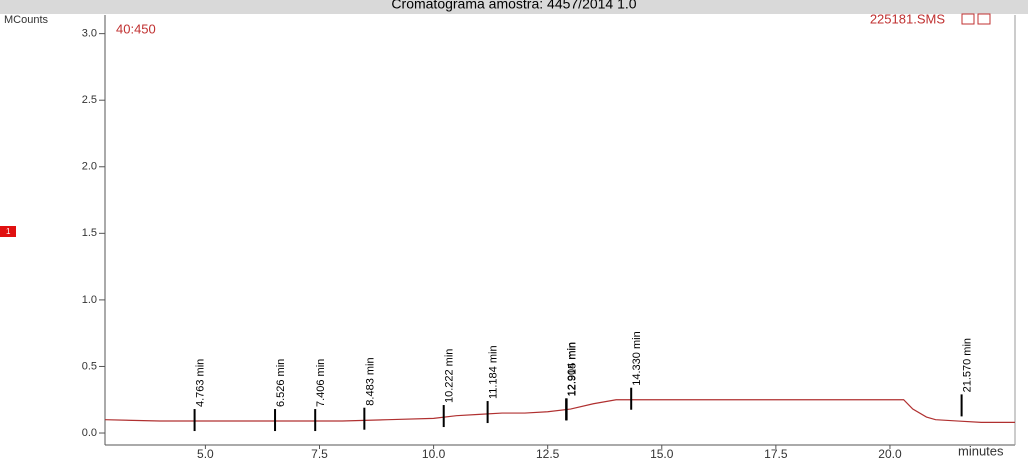  I want to click on x-tick-label: 7.5, so click(319, 454).